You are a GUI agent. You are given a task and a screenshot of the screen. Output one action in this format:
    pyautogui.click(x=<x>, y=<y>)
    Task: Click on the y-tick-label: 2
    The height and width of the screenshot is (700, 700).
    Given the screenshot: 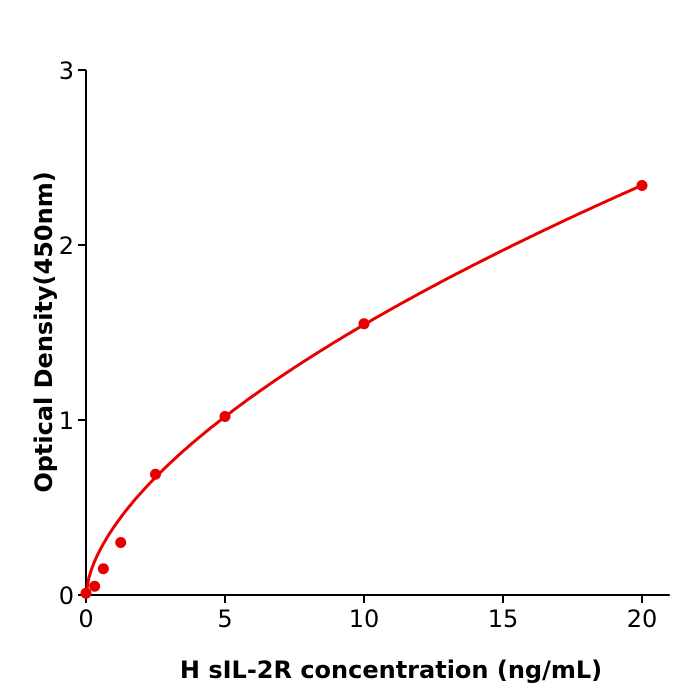 What is the action you would take?
    pyautogui.click(x=66, y=246)
    